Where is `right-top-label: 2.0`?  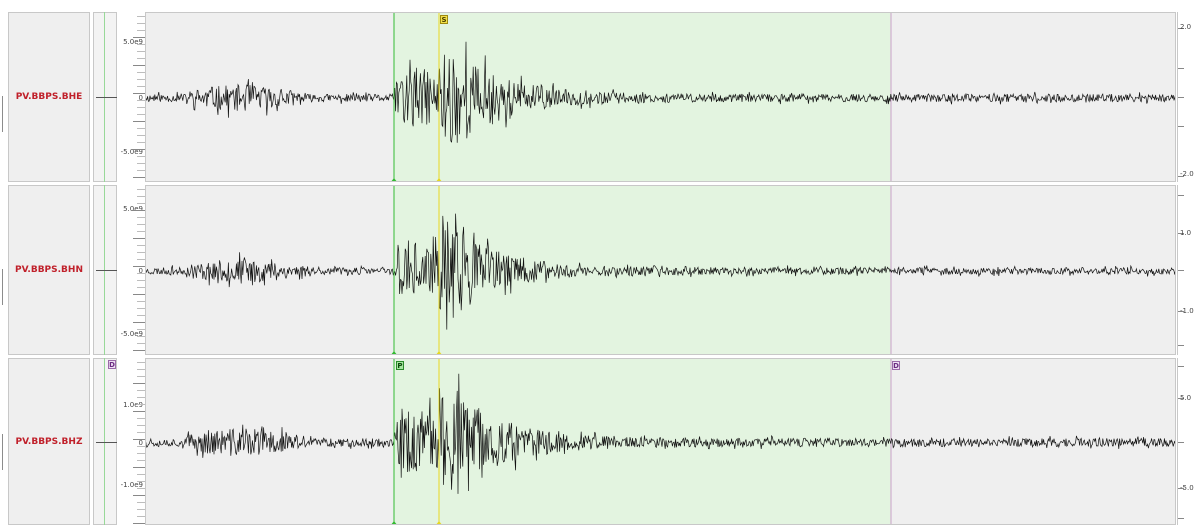
right-top-label: 2.0 is located at coordinates (1186, 27).